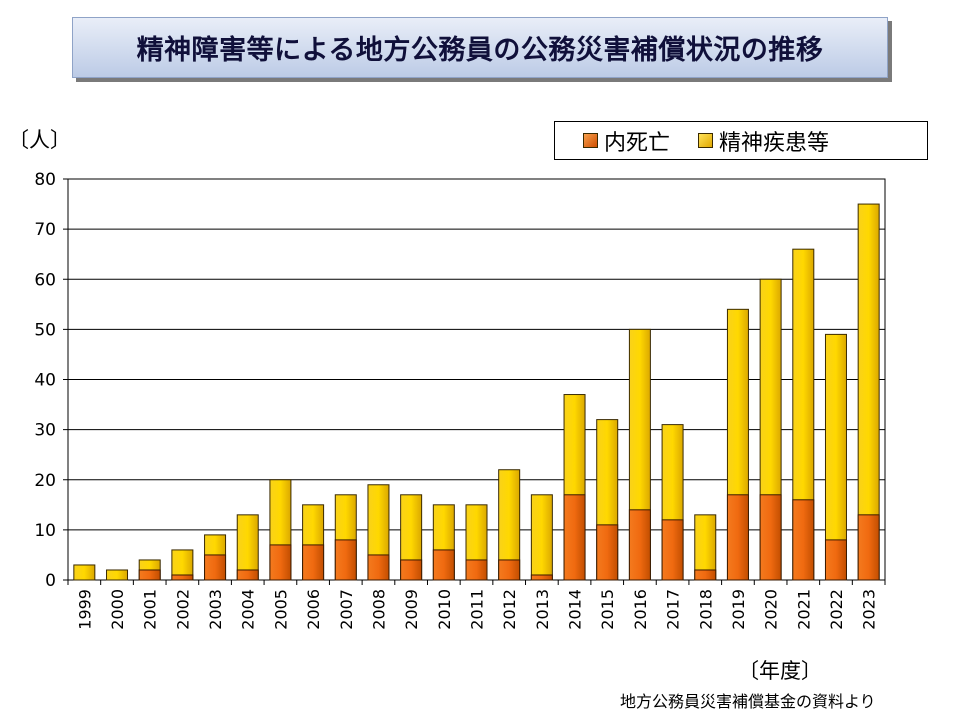 This screenshot has height=720, width=960. What do you see at coordinates (748, 701) in the screenshot?
I see `source-note: 地方公務員災害補償基金の資料より` at bounding box center [748, 701].